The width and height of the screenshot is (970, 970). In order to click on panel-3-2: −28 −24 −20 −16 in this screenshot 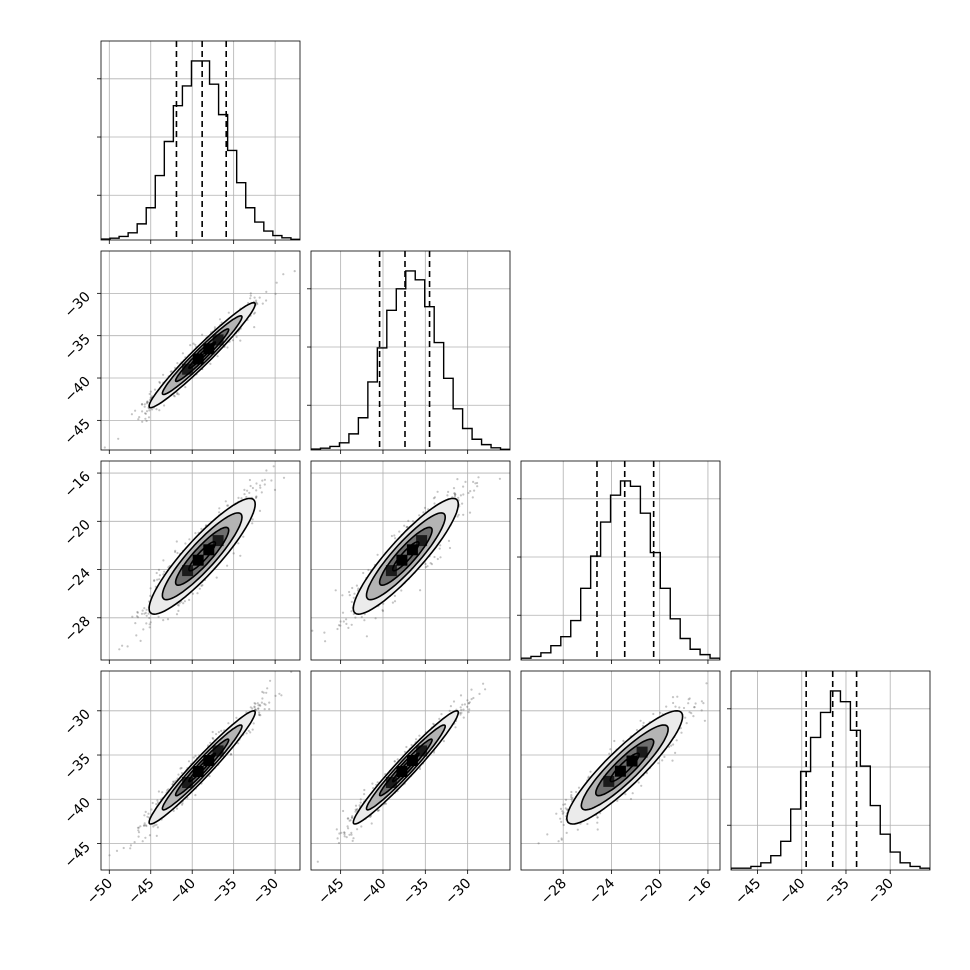, I will do `click(632, 784)`.